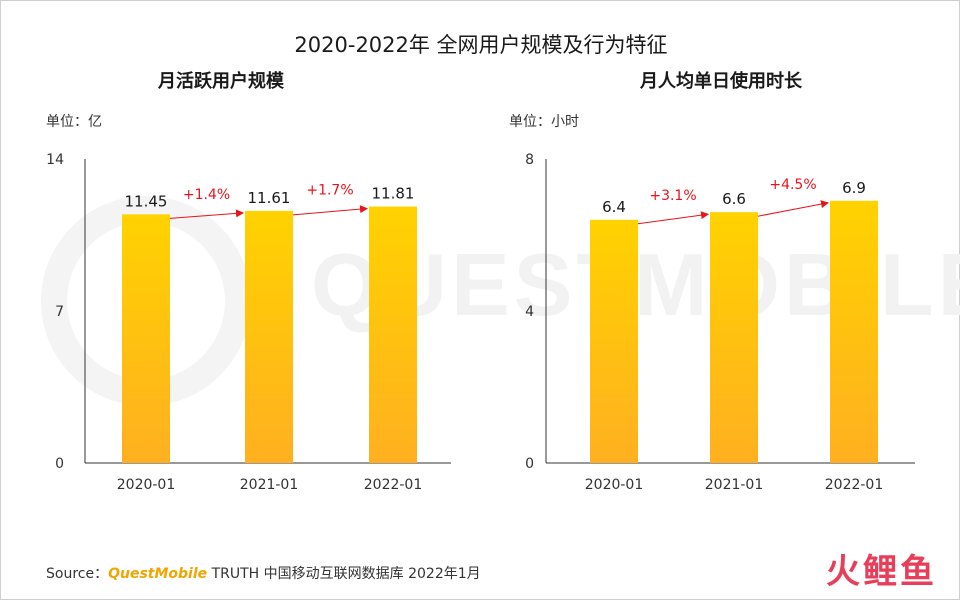  Describe the element at coordinates (59, 312) in the screenshot. I see `y-tick-label: 7` at that location.